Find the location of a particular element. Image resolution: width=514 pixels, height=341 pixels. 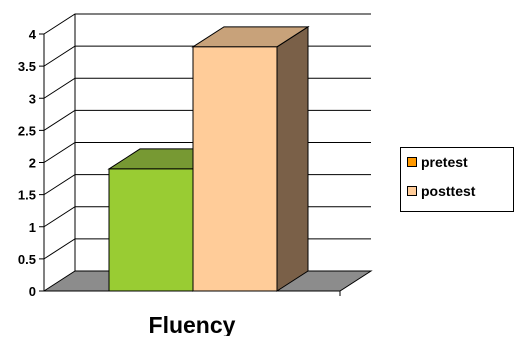

legend-label-pretest: pretest is located at coordinates (444, 162).